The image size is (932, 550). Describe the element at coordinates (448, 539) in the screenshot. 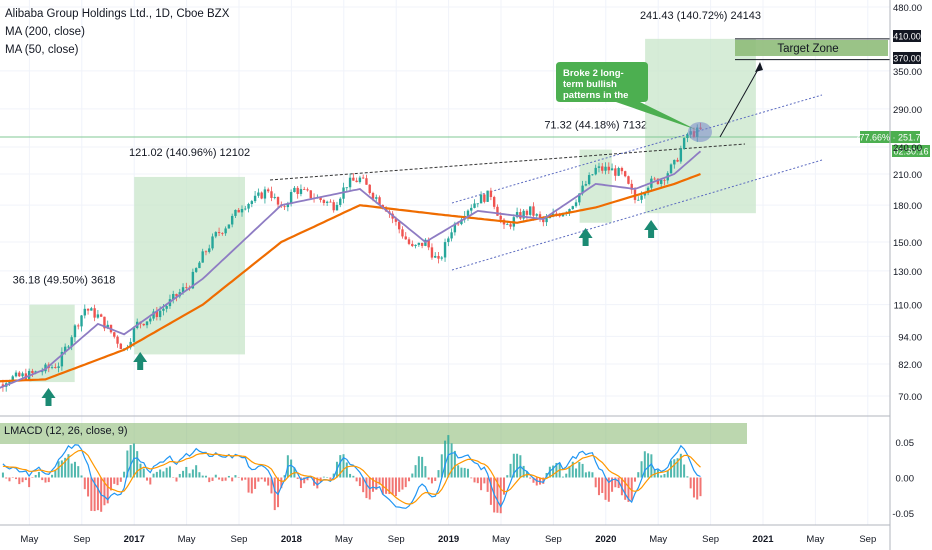

I see `x-tick-label: 2019` at that location.